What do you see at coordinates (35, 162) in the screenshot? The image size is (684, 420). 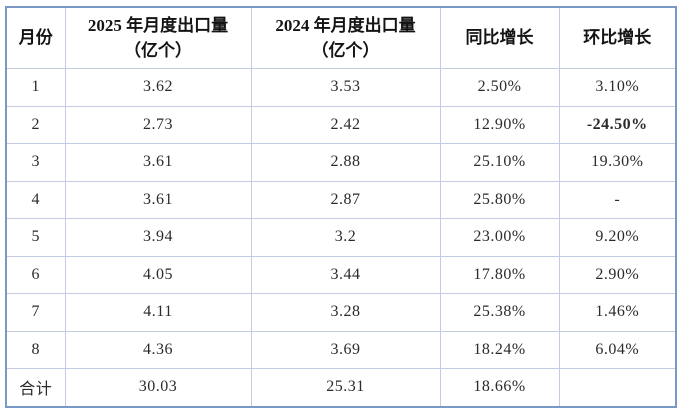 I see `table-cell: 3` at bounding box center [35, 162].